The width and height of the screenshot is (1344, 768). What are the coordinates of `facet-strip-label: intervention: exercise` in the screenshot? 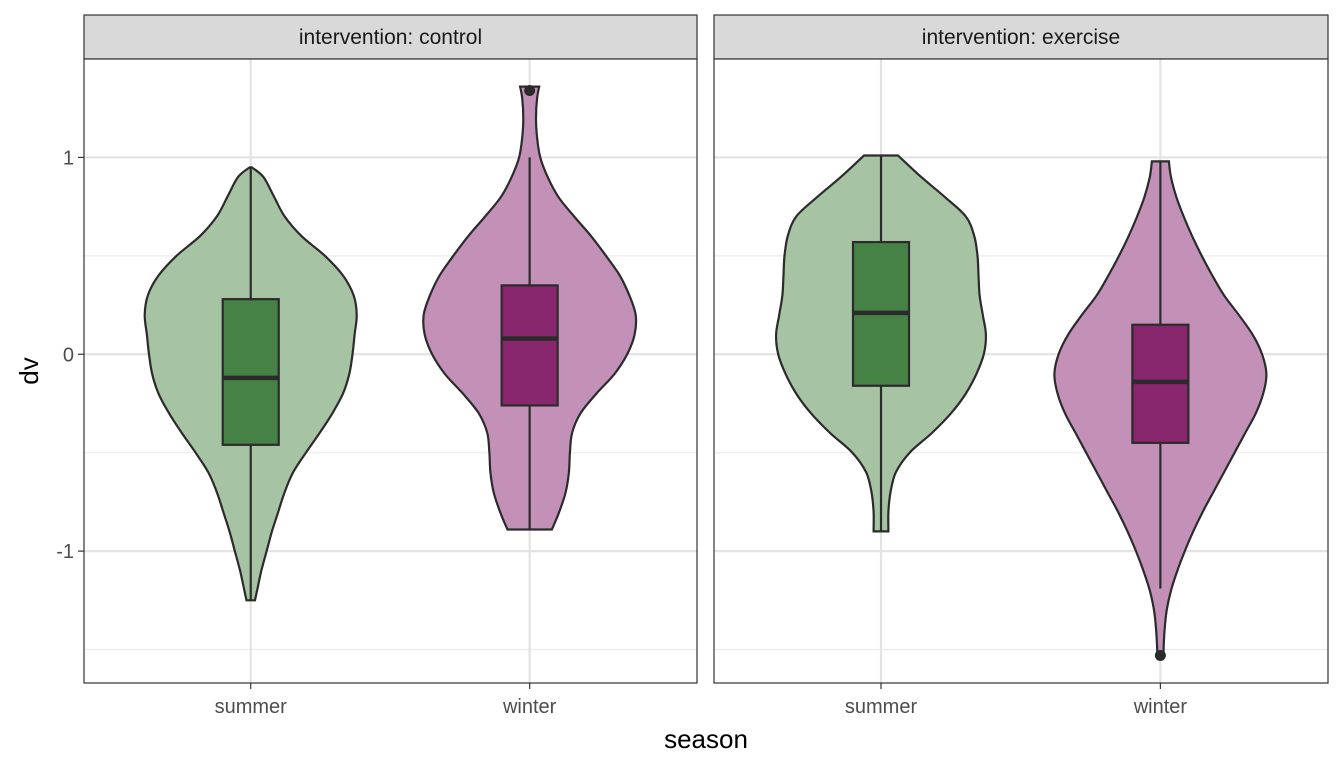 It's located at (1021, 37).